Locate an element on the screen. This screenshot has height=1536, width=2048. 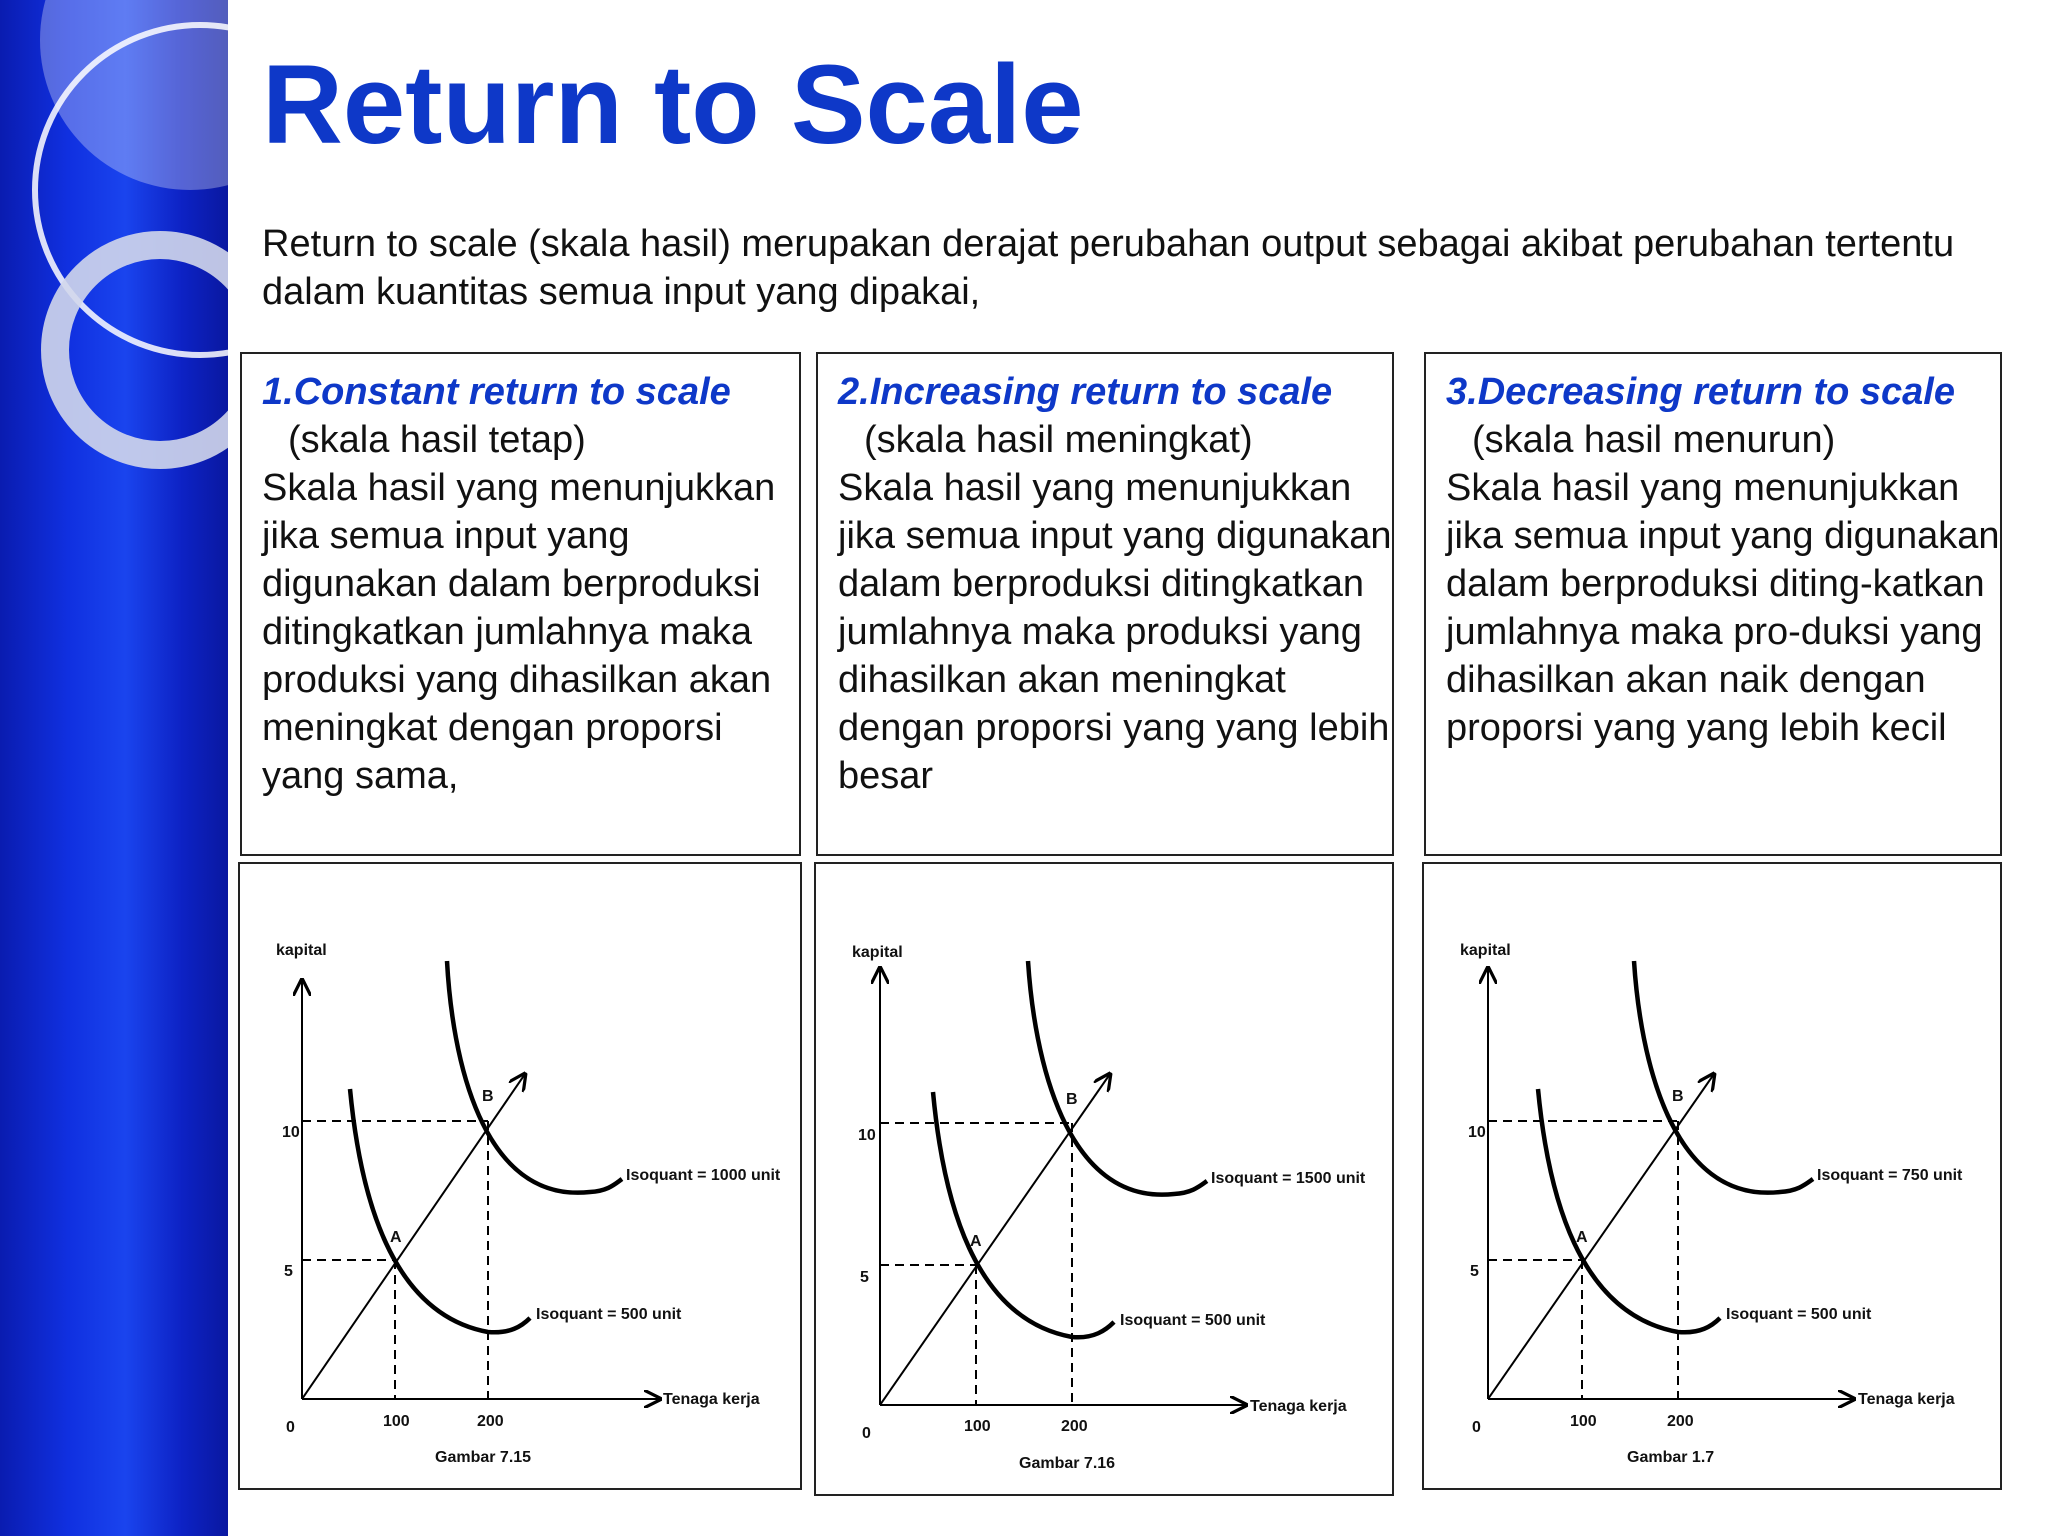
figure-caption: Gambar 1.7 is located at coordinates (1670, 1457).